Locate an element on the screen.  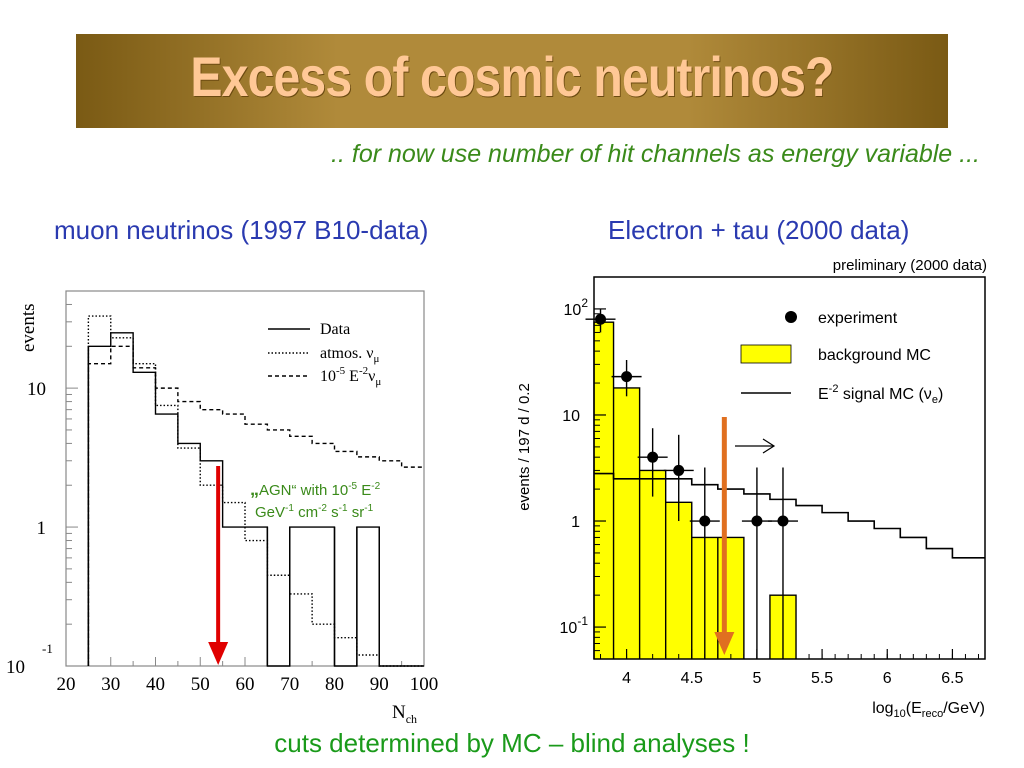
agn-annotation-line2: GeV-1 cm-2 s-1 sr-1 is located at coordinates (314, 512).